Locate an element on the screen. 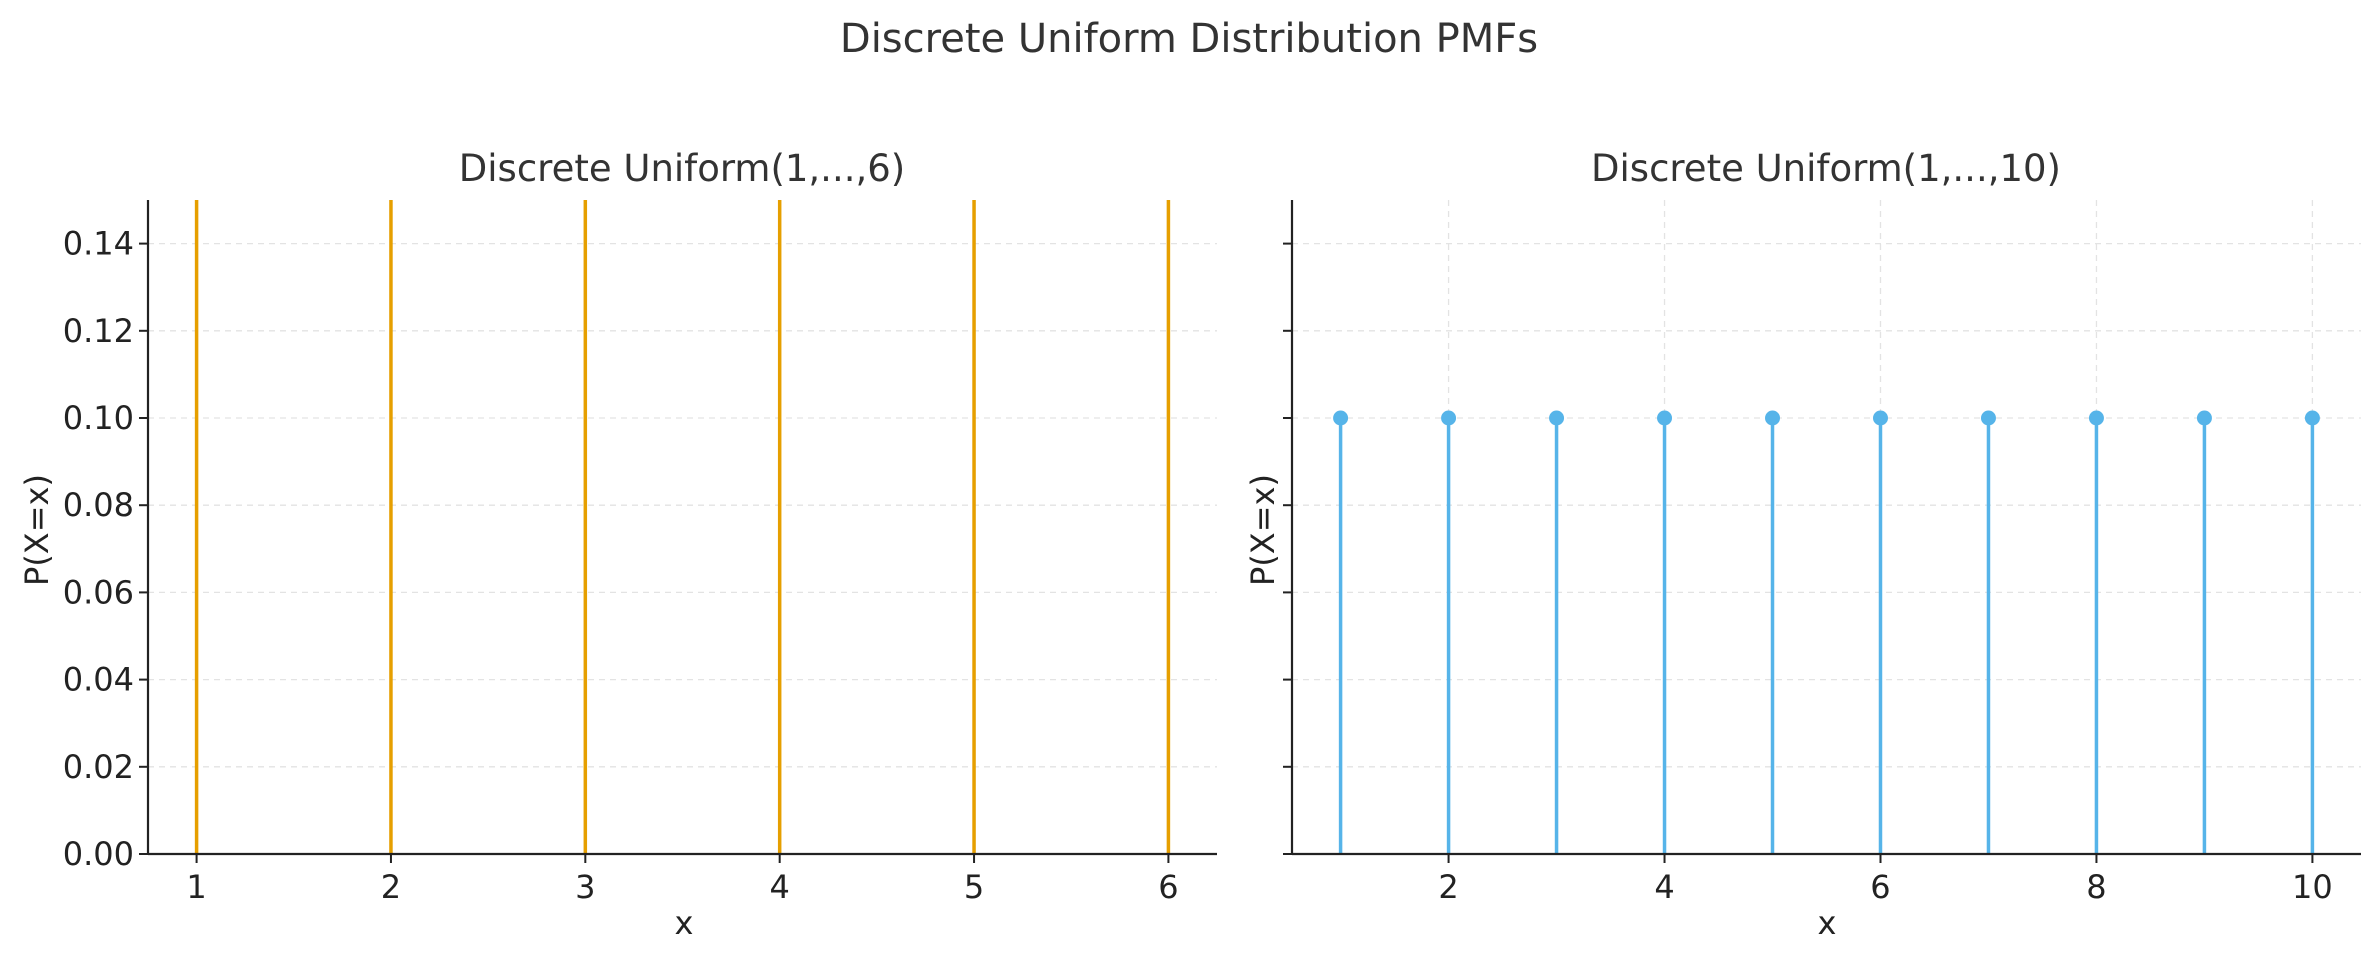 This screenshot has width=2379, height=960. y-tick-label: 0.14 is located at coordinates (98, 244).